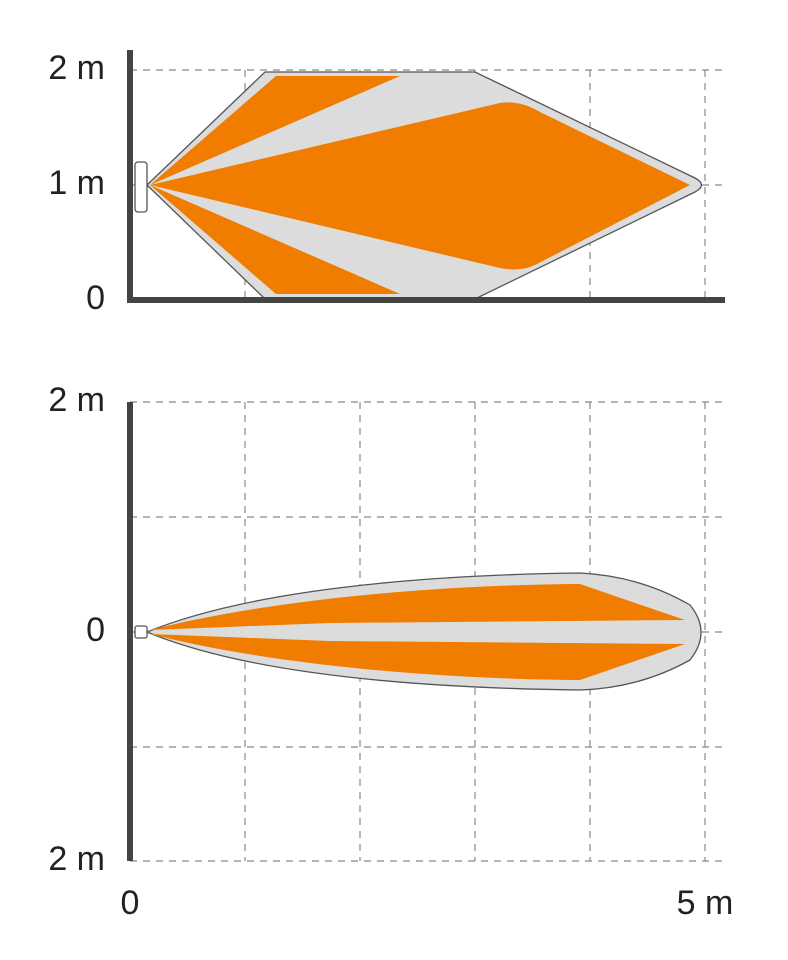  Describe the element at coordinates (130, 903) in the screenshot. I see `x-label: 0` at that location.